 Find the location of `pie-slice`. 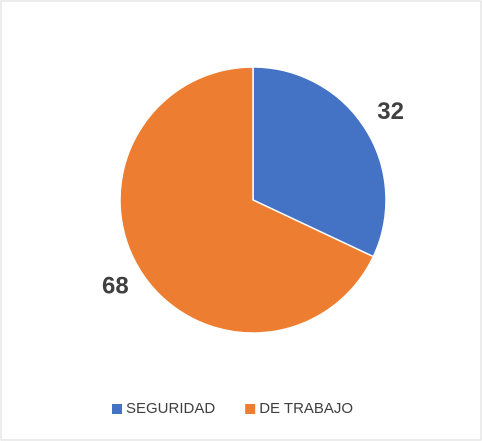

pie-slice is located at coordinates (319, 162).